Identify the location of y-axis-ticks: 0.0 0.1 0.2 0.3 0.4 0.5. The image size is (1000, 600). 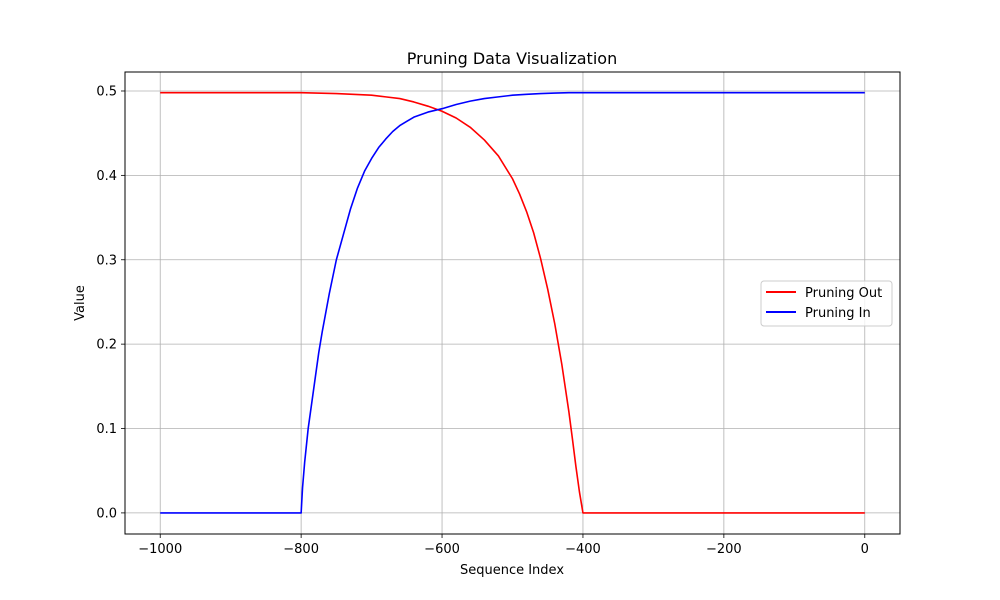
(110, 302).